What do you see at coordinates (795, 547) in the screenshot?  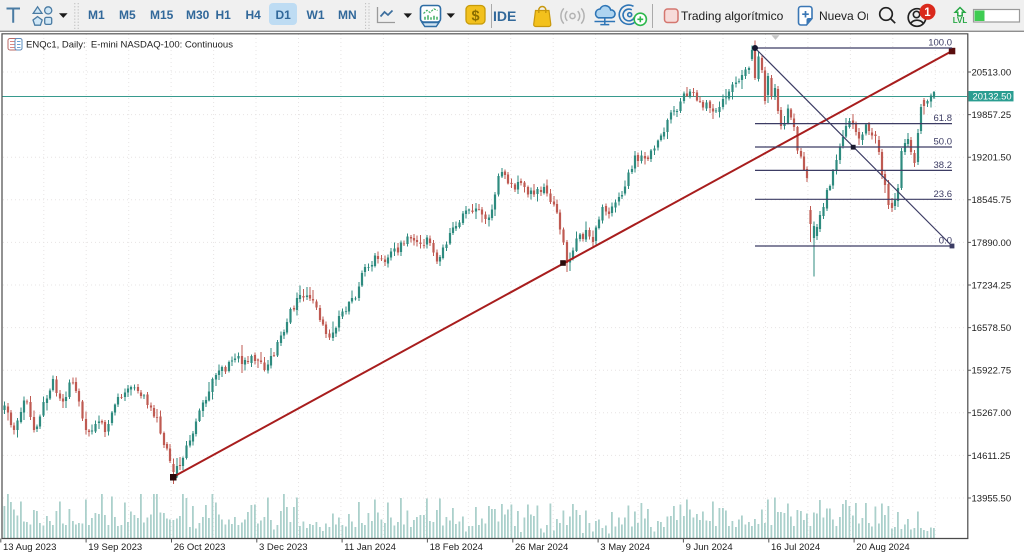 I see `svg-text: 16 Jul 2024` at bounding box center [795, 547].